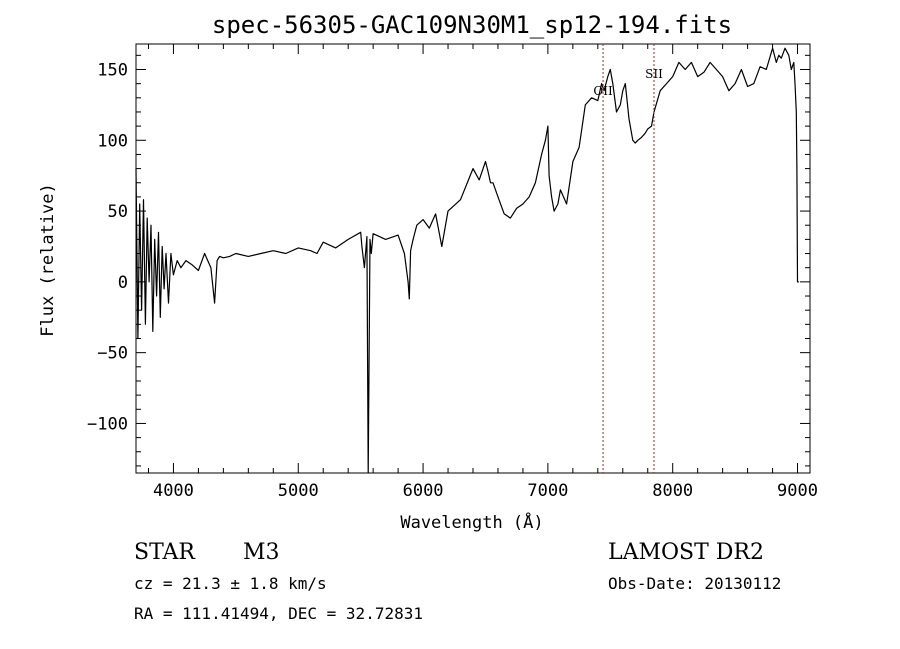 The width and height of the screenshot is (900, 649). Describe the element at coordinates (686, 552) in the screenshot. I see `survey-name: LAMOST DR2` at that location.